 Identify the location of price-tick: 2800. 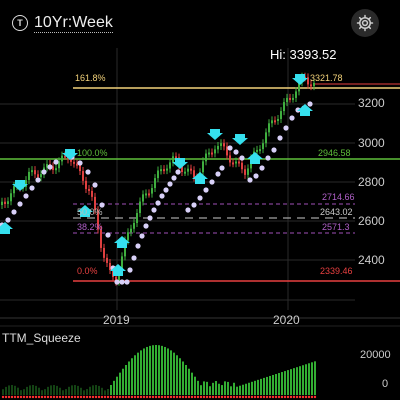
(371, 182).